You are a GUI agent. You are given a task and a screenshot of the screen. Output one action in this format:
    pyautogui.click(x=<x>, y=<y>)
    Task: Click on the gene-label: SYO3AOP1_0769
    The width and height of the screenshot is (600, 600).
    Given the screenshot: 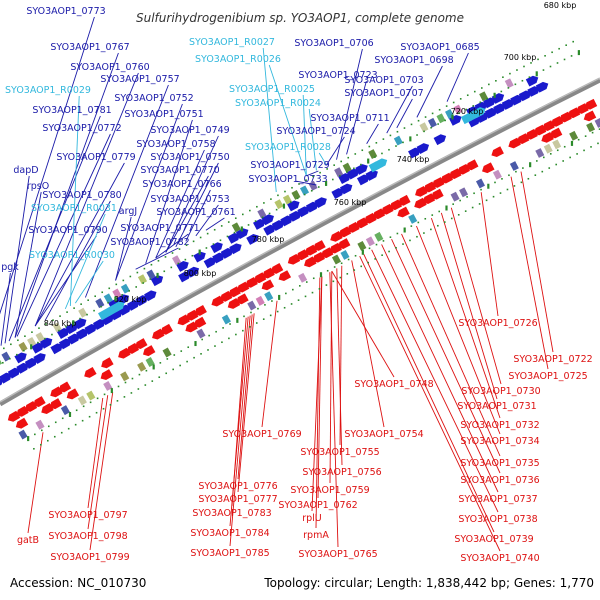 What is the action you would take?
    pyautogui.click(x=261, y=434)
    